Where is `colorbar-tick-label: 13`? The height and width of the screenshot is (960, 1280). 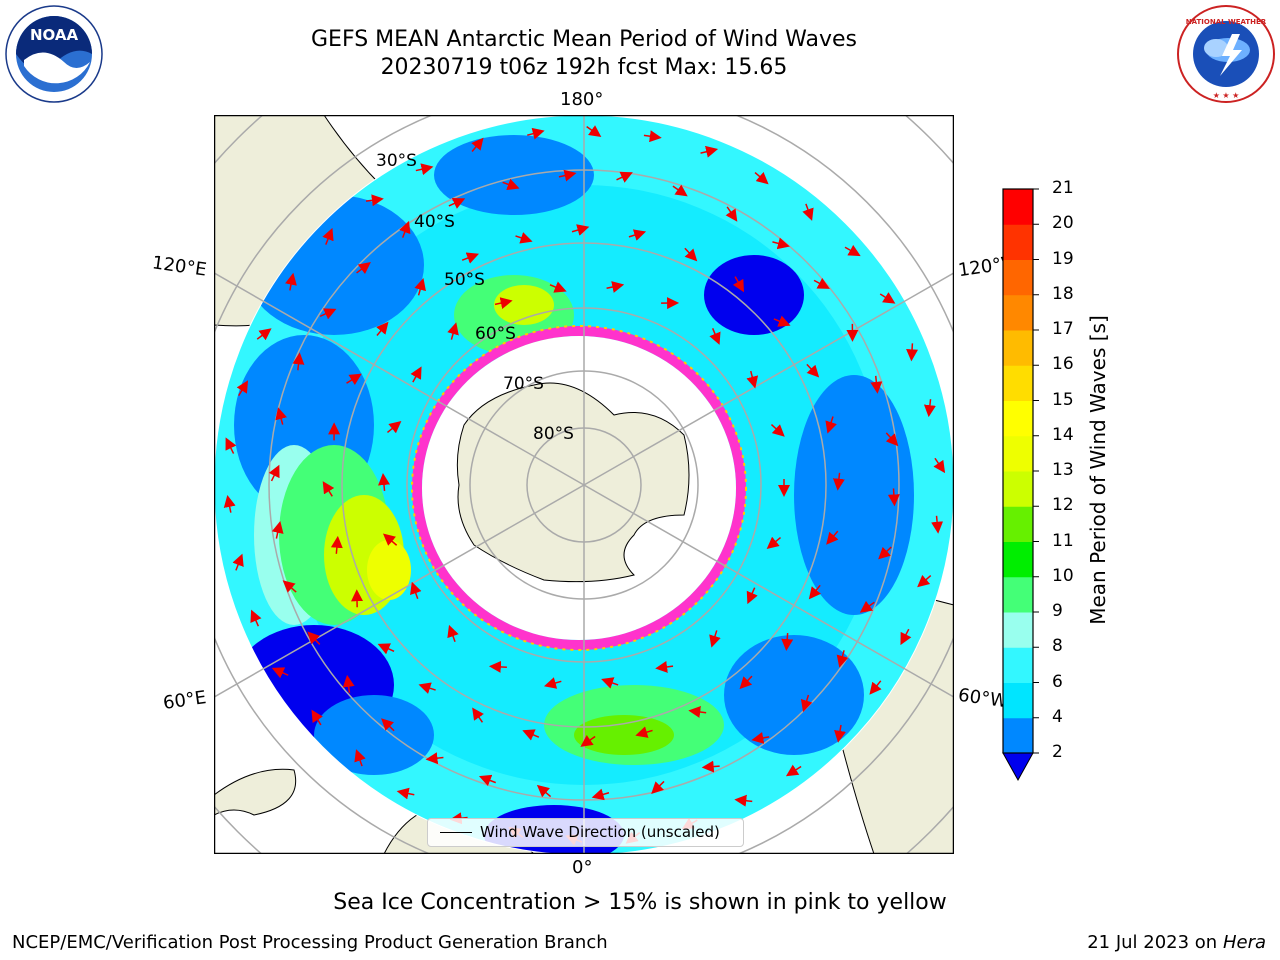
colorbar-tick-label: 13 is located at coordinates (1063, 470).